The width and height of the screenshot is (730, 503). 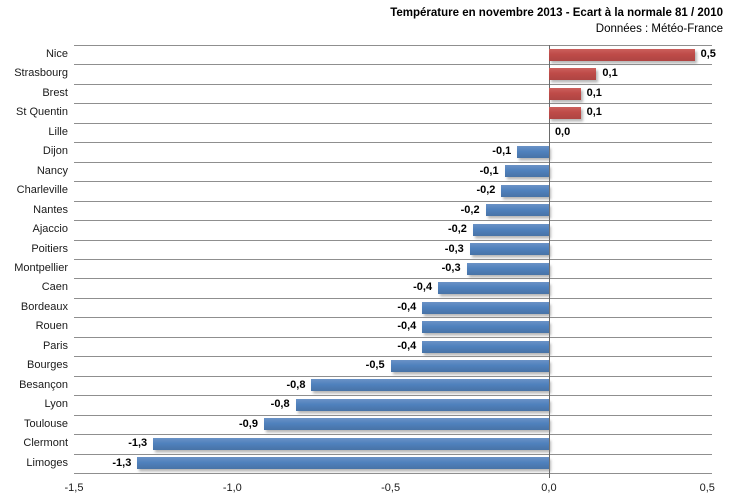 I want to click on bar-montpellier, so click(x=507, y=268).